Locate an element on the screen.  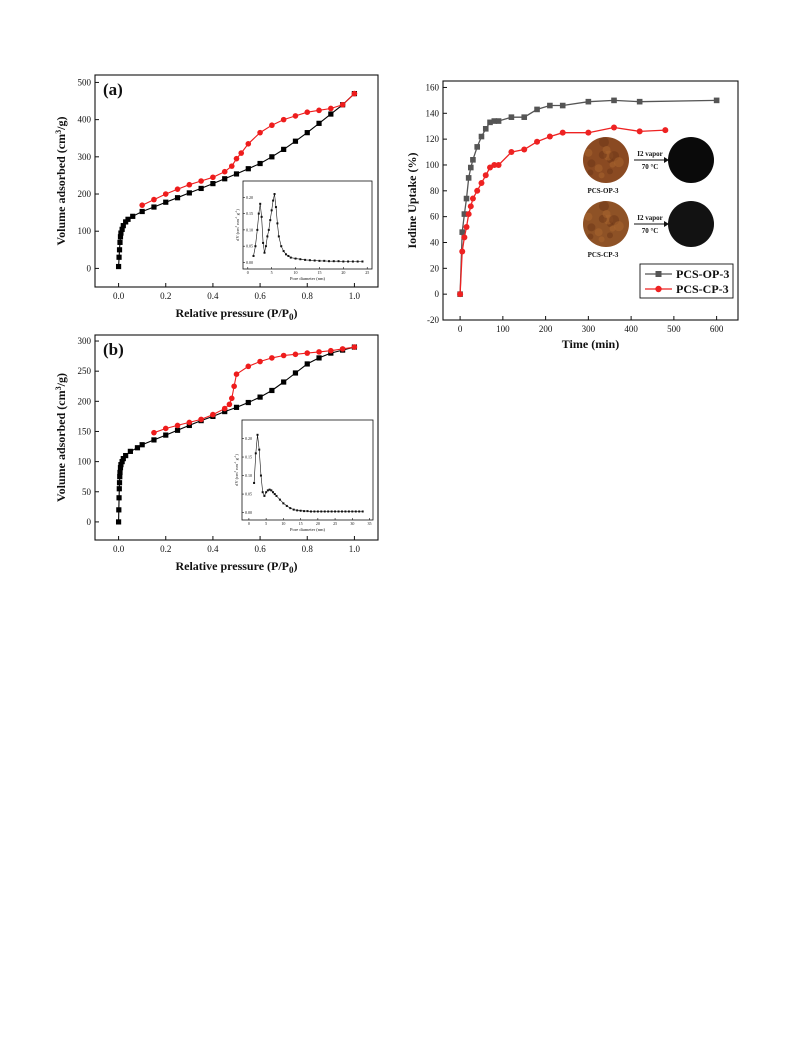
inset-x-tick-label: 15 is located at coordinates (301, 523).